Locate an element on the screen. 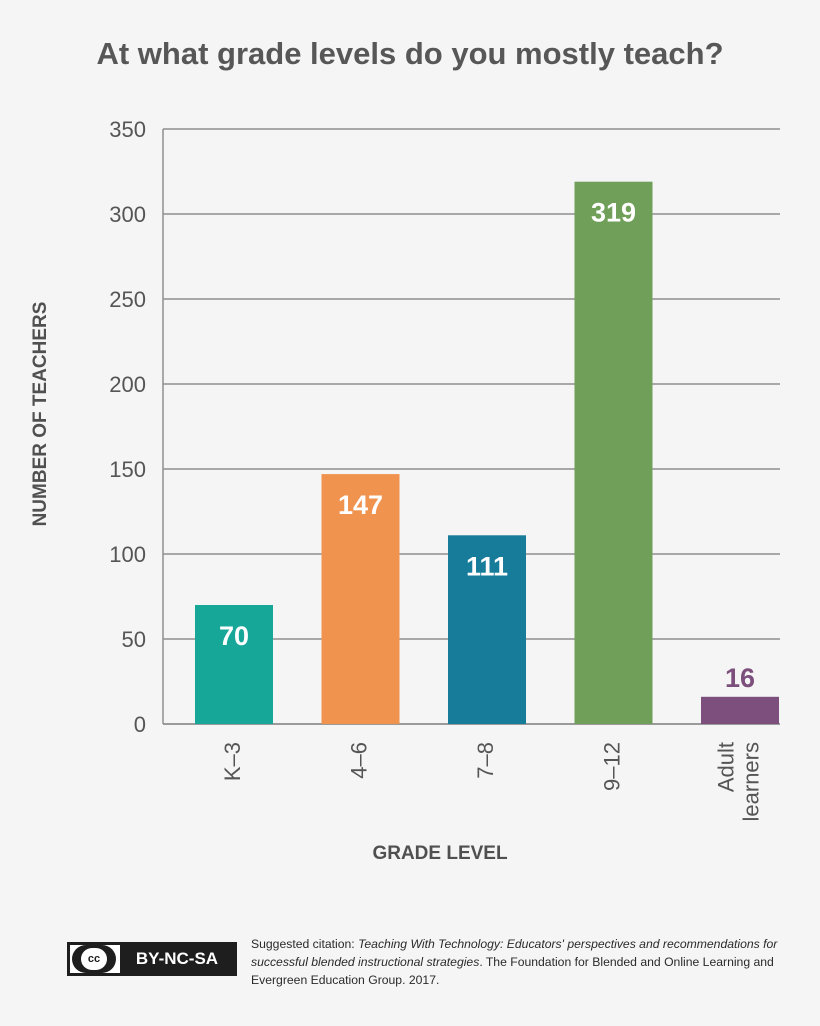 The image size is (820, 1026). x-tick-line: 7–8 is located at coordinates (485, 760).